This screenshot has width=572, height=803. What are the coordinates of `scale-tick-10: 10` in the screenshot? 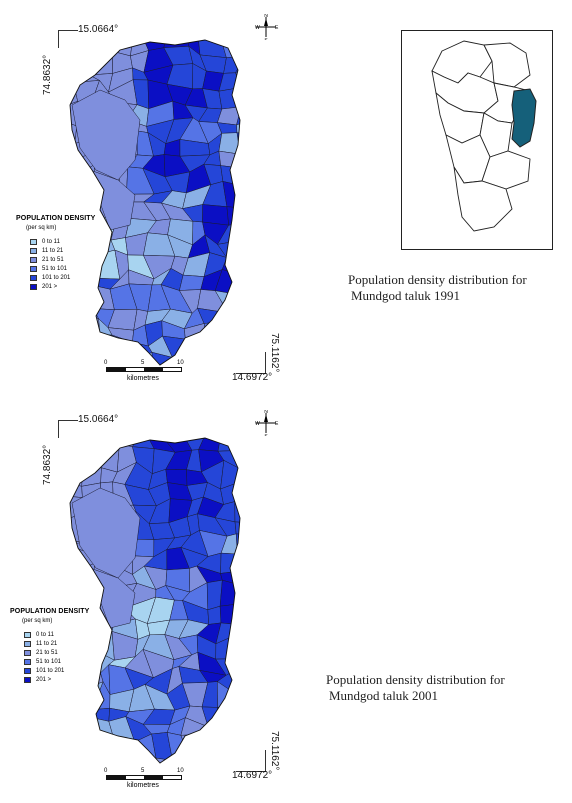 It's located at (180, 363).